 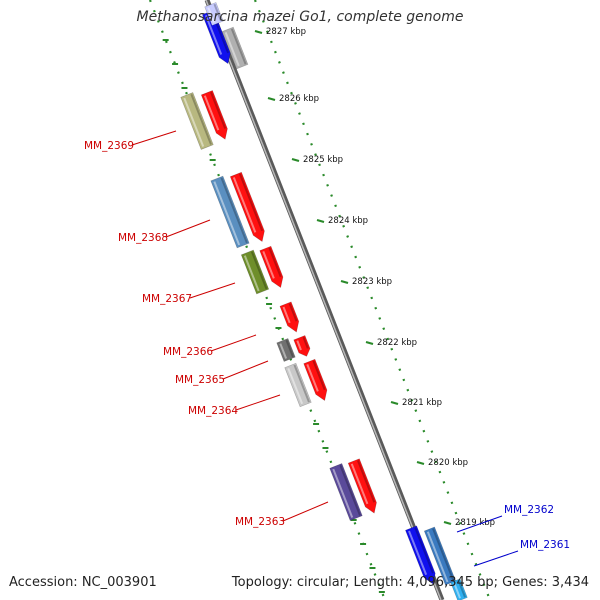 I want to click on gene-top-gray, so click(x=235, y=48).